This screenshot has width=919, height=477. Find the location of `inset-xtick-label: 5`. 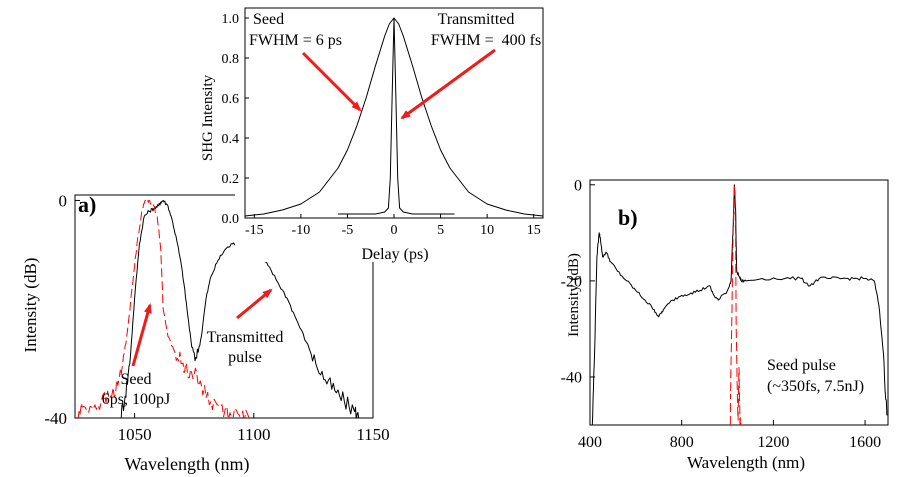

inset-xtick-label: 5 is located at coordinates (440, 230).